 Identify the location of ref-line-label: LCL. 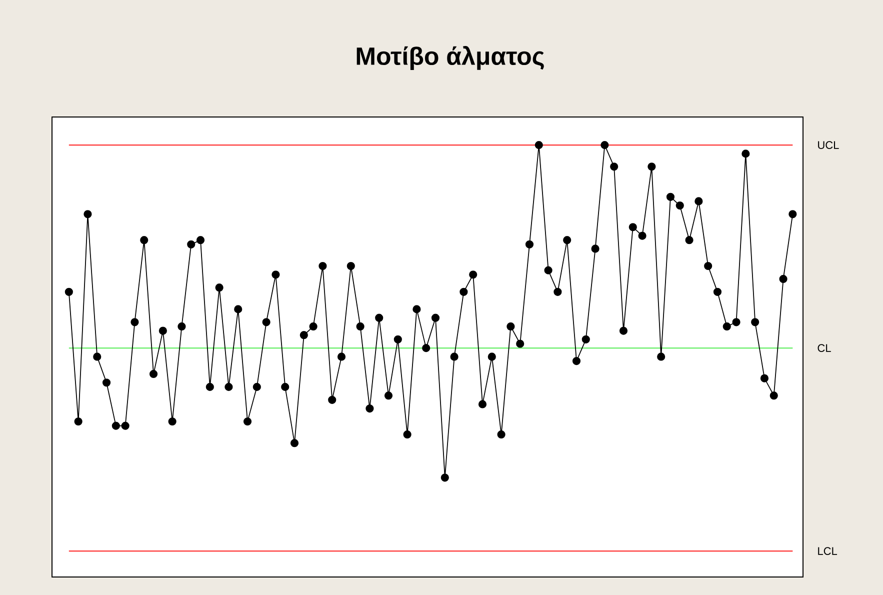
(828, 551).